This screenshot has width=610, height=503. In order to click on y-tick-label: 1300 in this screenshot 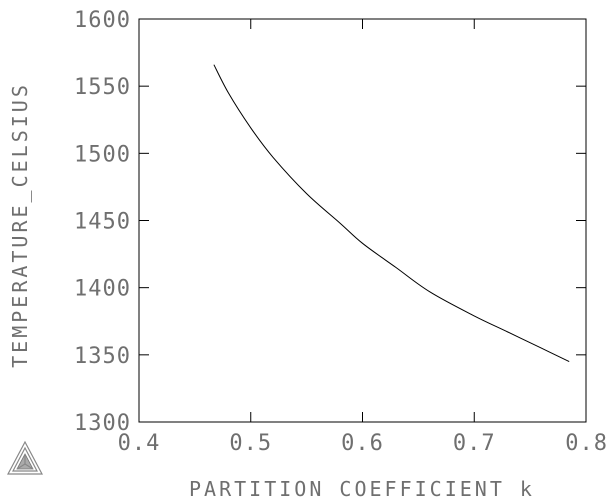, I will do `click(102, 423)`.